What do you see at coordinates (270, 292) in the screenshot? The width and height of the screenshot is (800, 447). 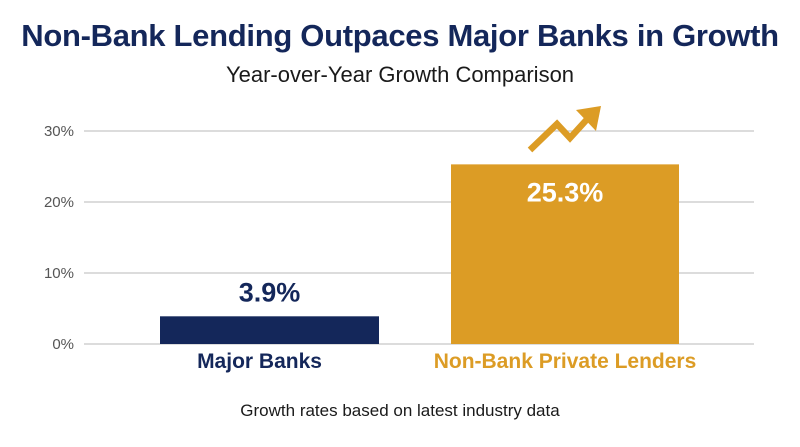 I see `data-label: 3.9%` at bounding box center [270, 292].